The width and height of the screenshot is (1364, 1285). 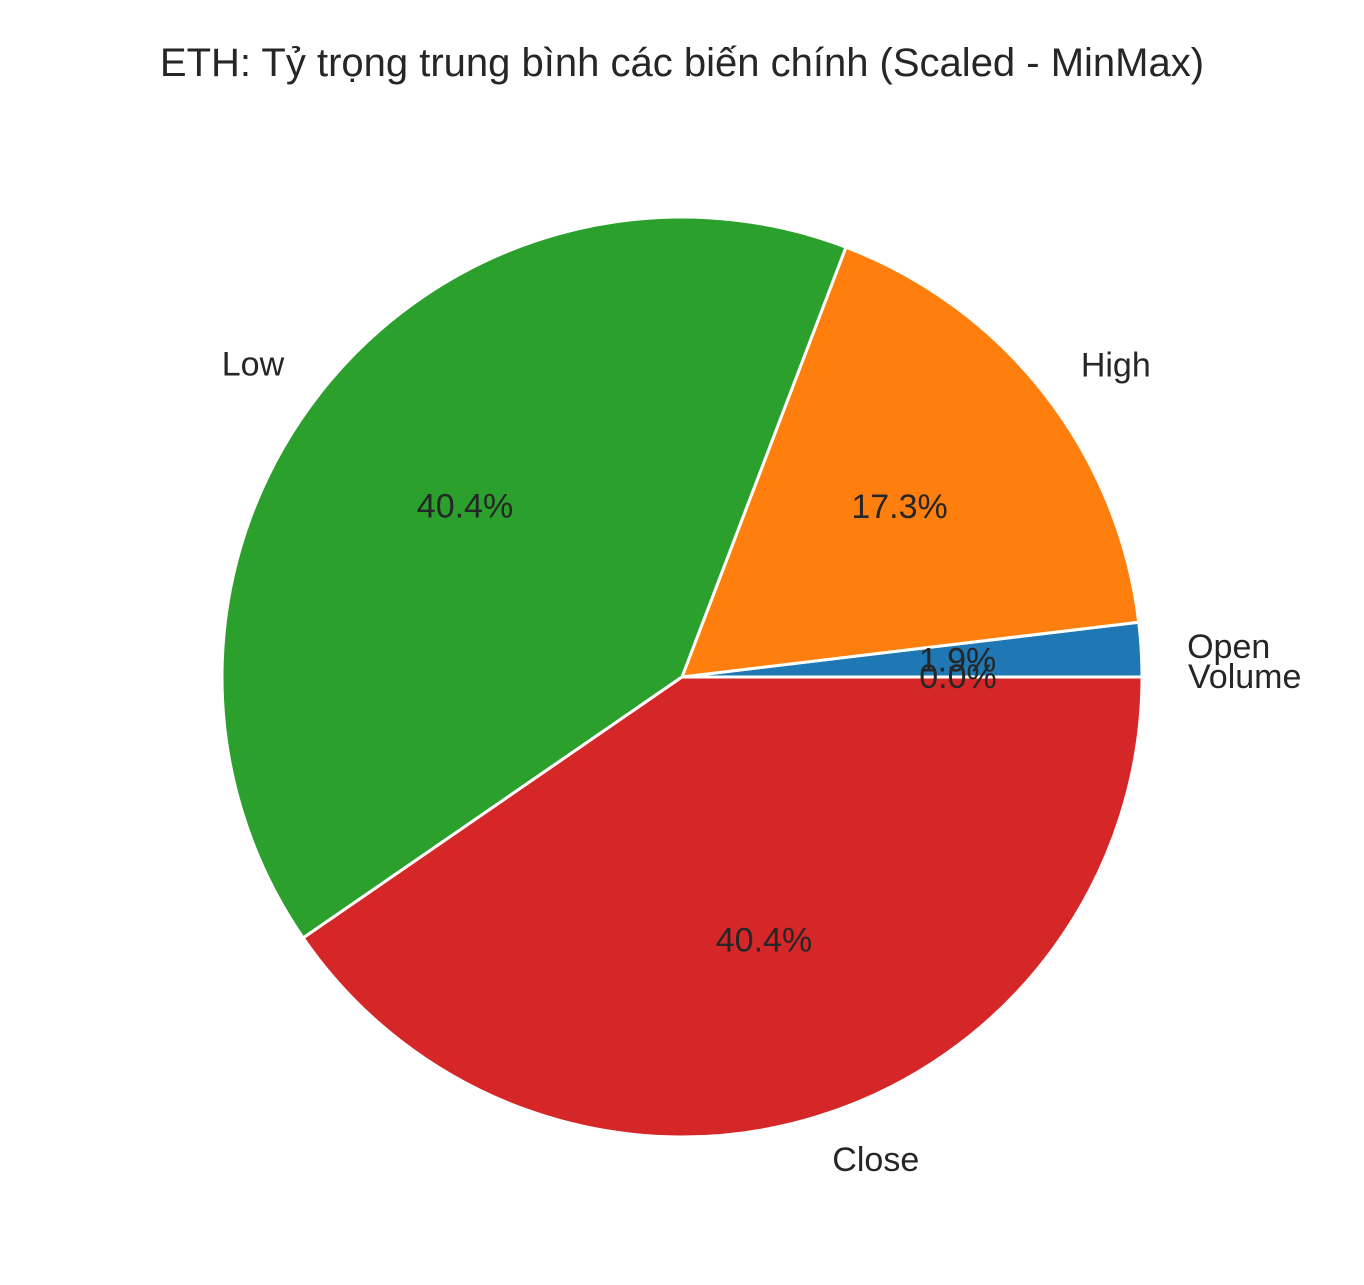 I want to click on label-high: High, so click(x=1116, y=366).